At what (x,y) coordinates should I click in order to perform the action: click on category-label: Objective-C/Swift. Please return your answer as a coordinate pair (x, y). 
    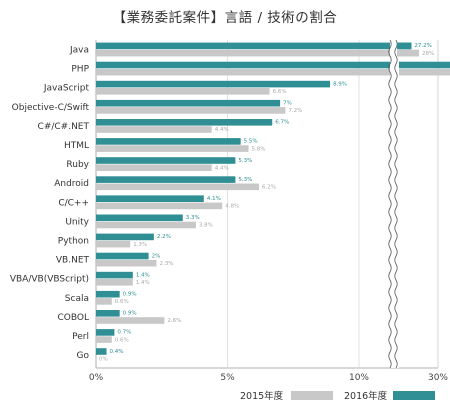
    Looking at the image, I should click on (51, 108).